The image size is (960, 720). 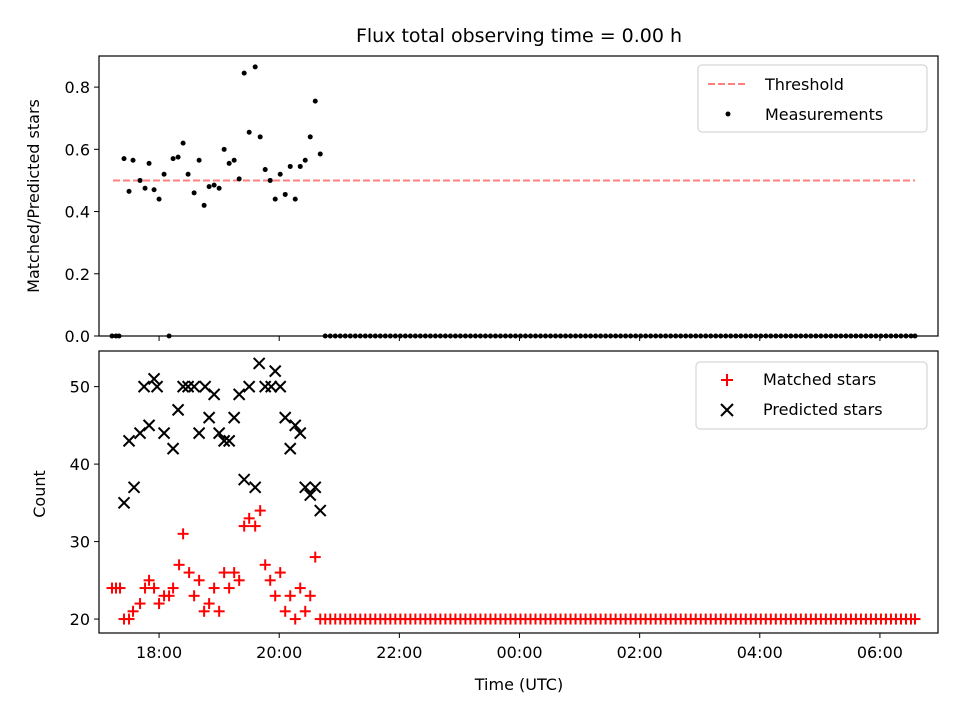 What do you see at coordinates (77, 336) in the screenshot?
I see `y-tick-label: 0.0` at bounding box center [77, 336].